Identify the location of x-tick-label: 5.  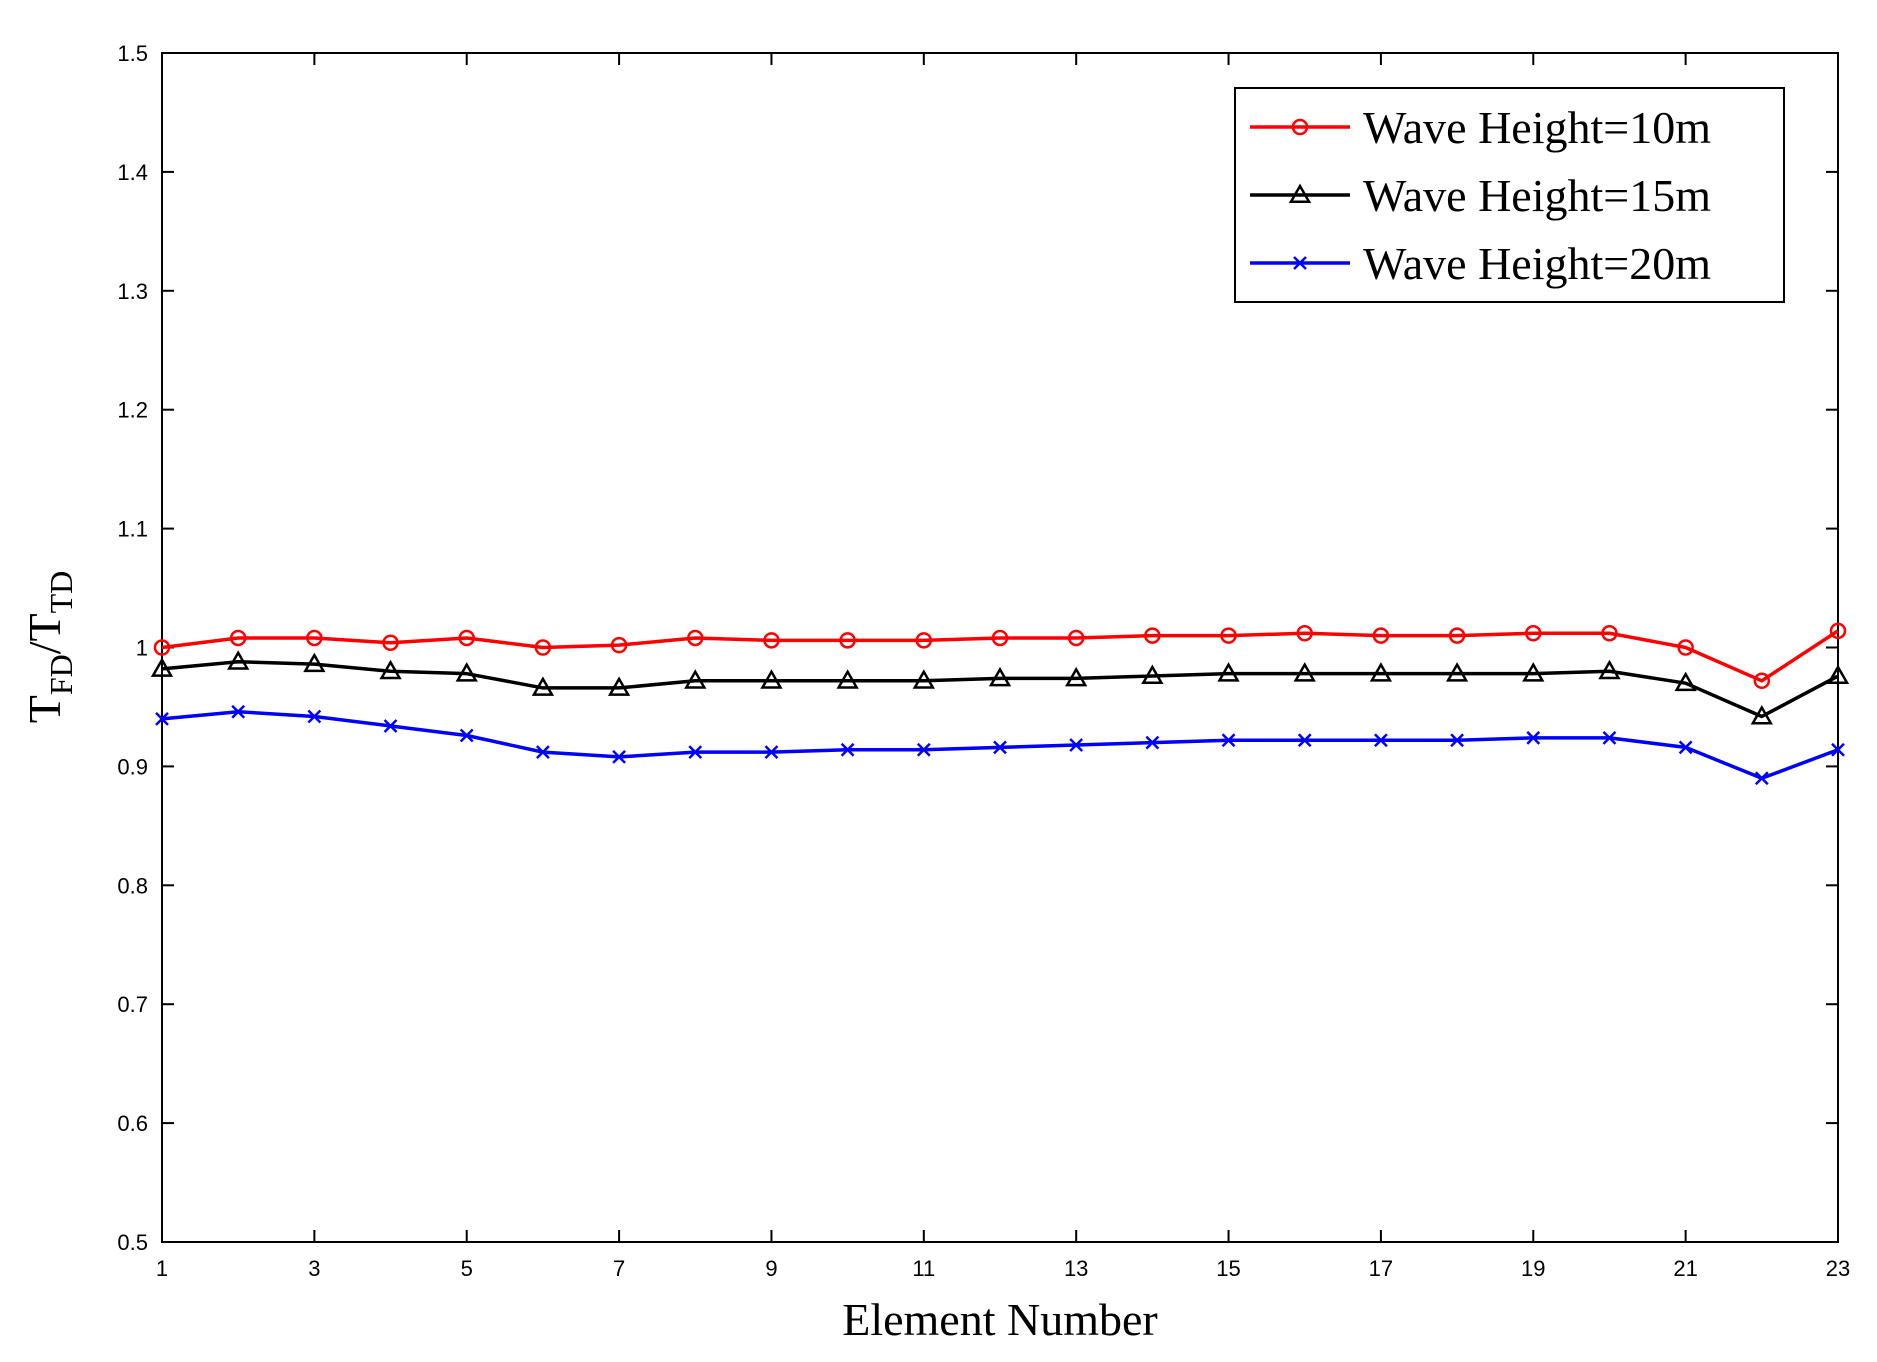
(467, 1268).